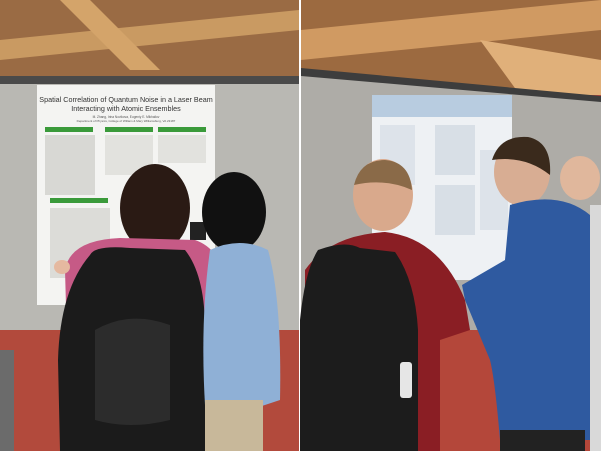 The height and width of the screenshot is (451, 601). I want to click on qr-code, so click(198, 231).